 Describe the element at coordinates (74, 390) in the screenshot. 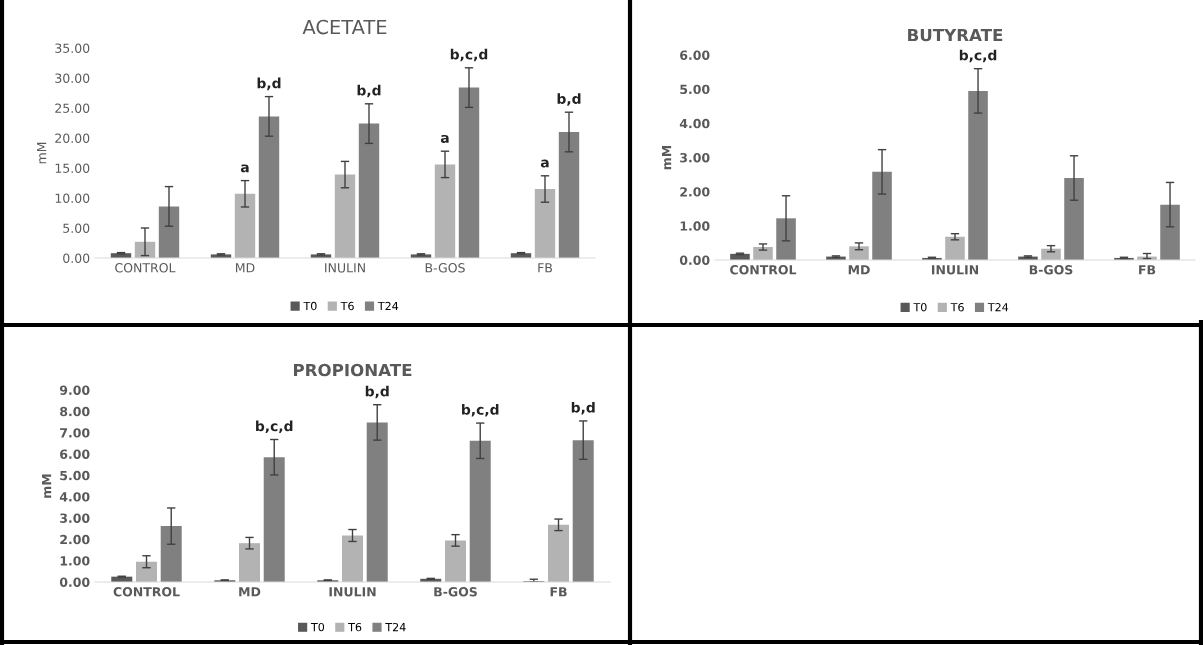

I see `y-tick-label: 9.00` at that location.